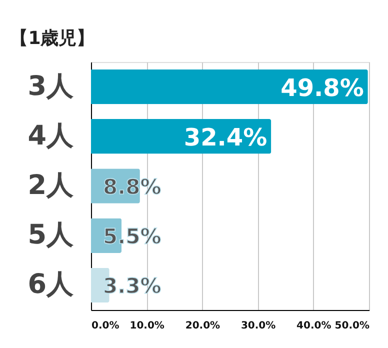  What do you see at coordinates (314, 326) in the screenshot?
I see `x-tick-label: 40.0%` at bounding box center [314, 326].